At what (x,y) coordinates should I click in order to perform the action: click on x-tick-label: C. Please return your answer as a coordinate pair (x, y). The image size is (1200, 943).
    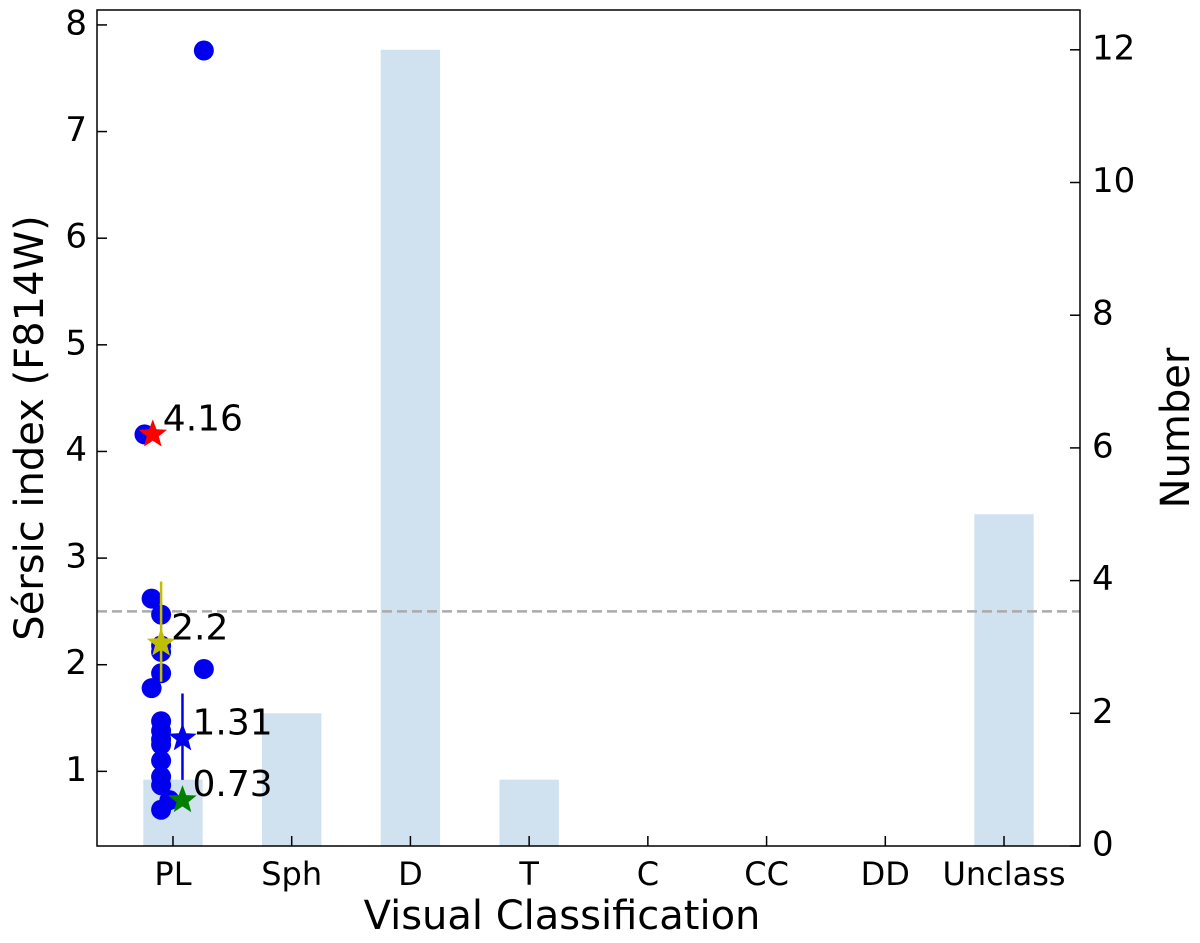
    Looking at the image, I should click on (648, 874).